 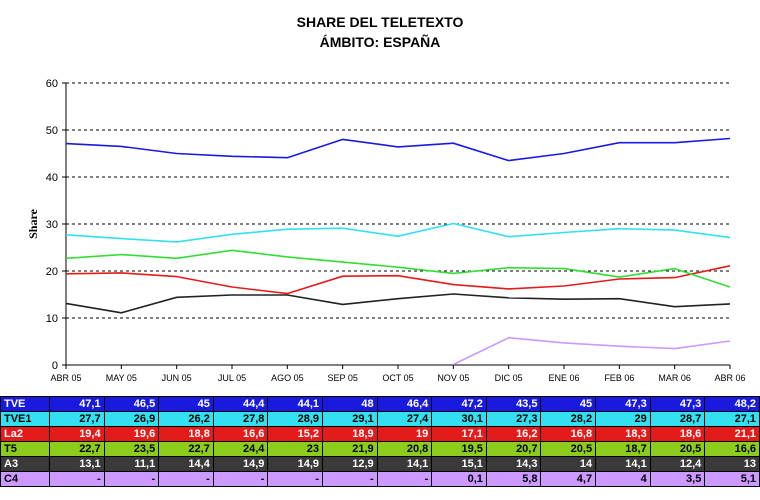 I want to click on x-tick-label: OCT 05, so click(x=397, y=378).